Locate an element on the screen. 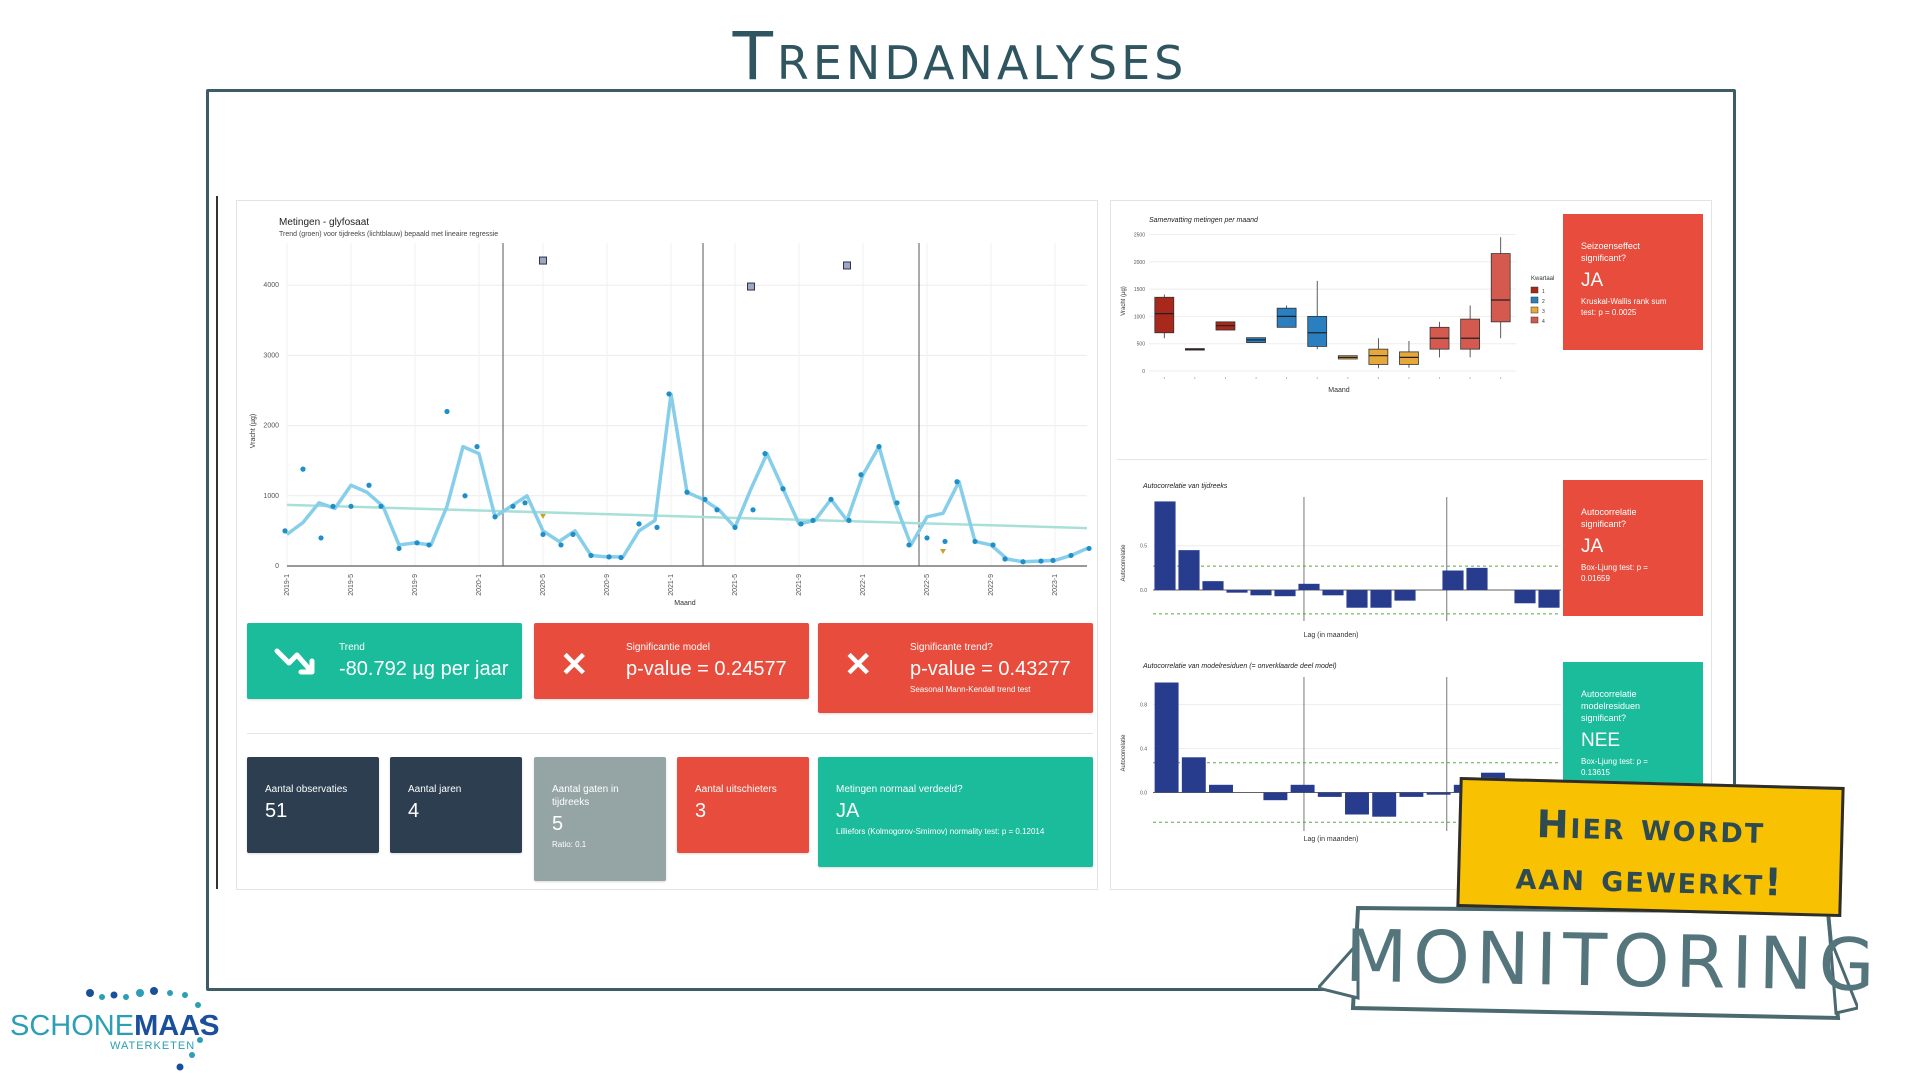  significant-trend-label: Significante trend? is located at coordinates (951, 647).